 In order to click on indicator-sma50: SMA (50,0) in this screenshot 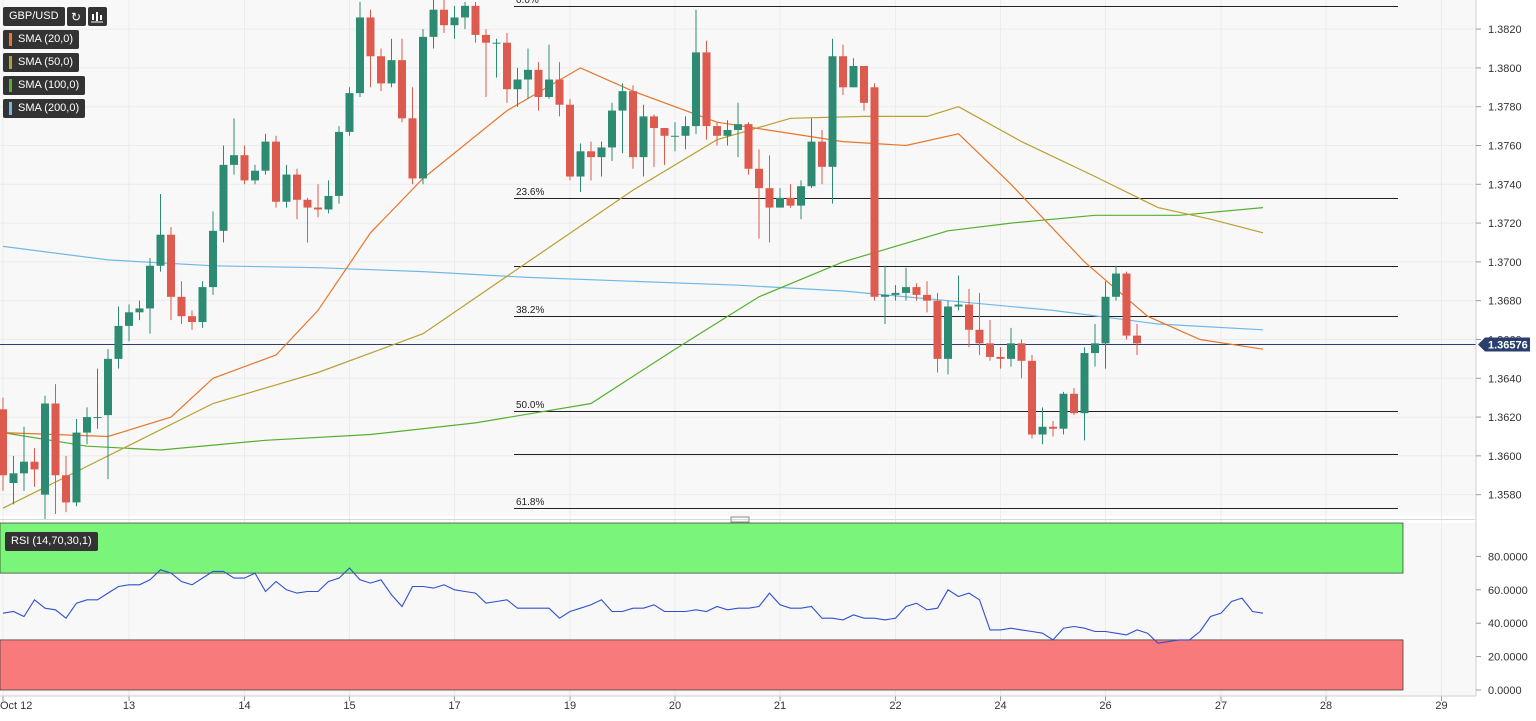, I will do `click(55, 62)`.